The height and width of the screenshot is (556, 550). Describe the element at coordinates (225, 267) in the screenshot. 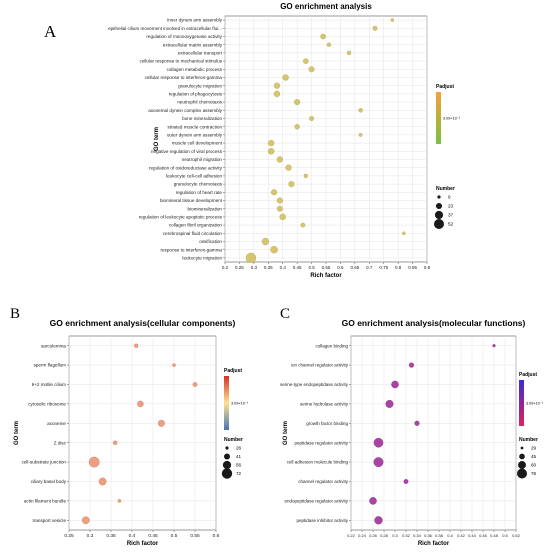

I see `x-tick-label: 0.2` at that location.